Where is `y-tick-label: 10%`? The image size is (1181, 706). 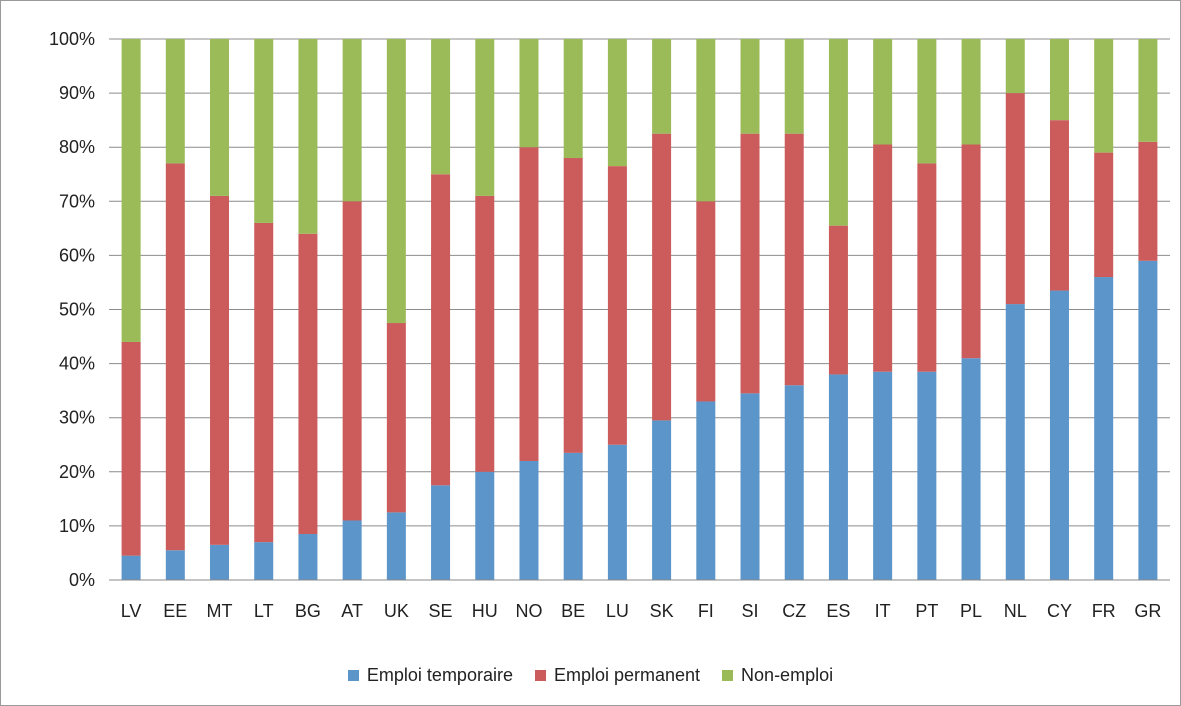
y-tick-label: 10% is located at coordinates (77, 526).